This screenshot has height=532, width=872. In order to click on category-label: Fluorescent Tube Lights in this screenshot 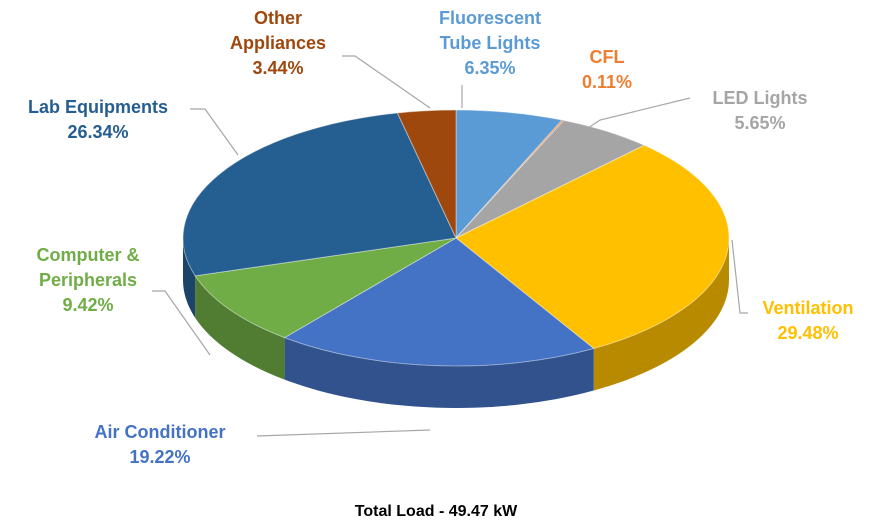, I will do `click(490, 30)`.